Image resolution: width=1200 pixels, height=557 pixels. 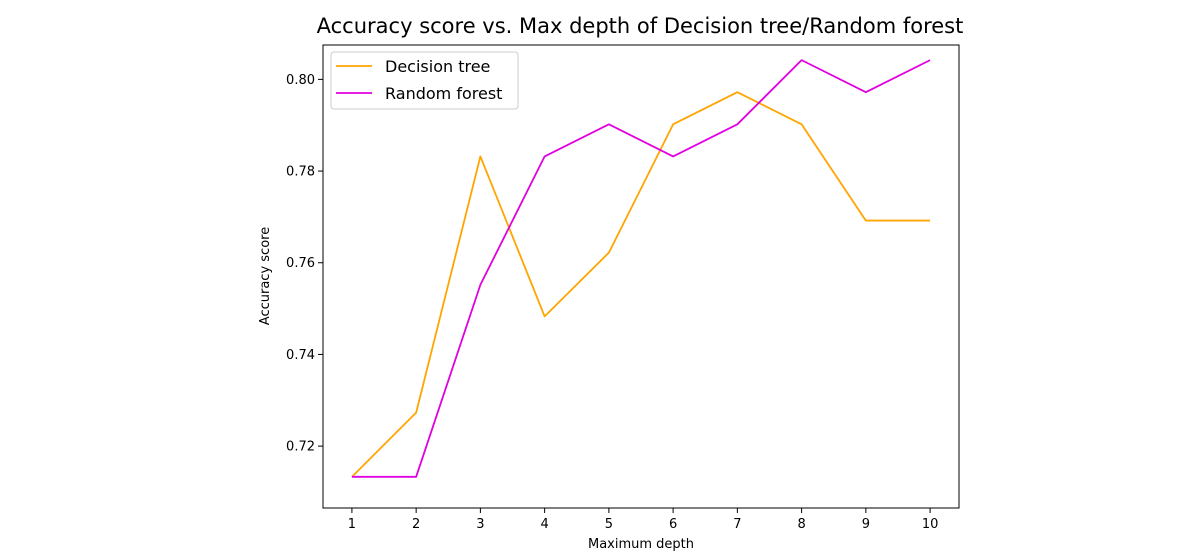 I want to click on x-tick-label: 5, so click(x=609, y=524).